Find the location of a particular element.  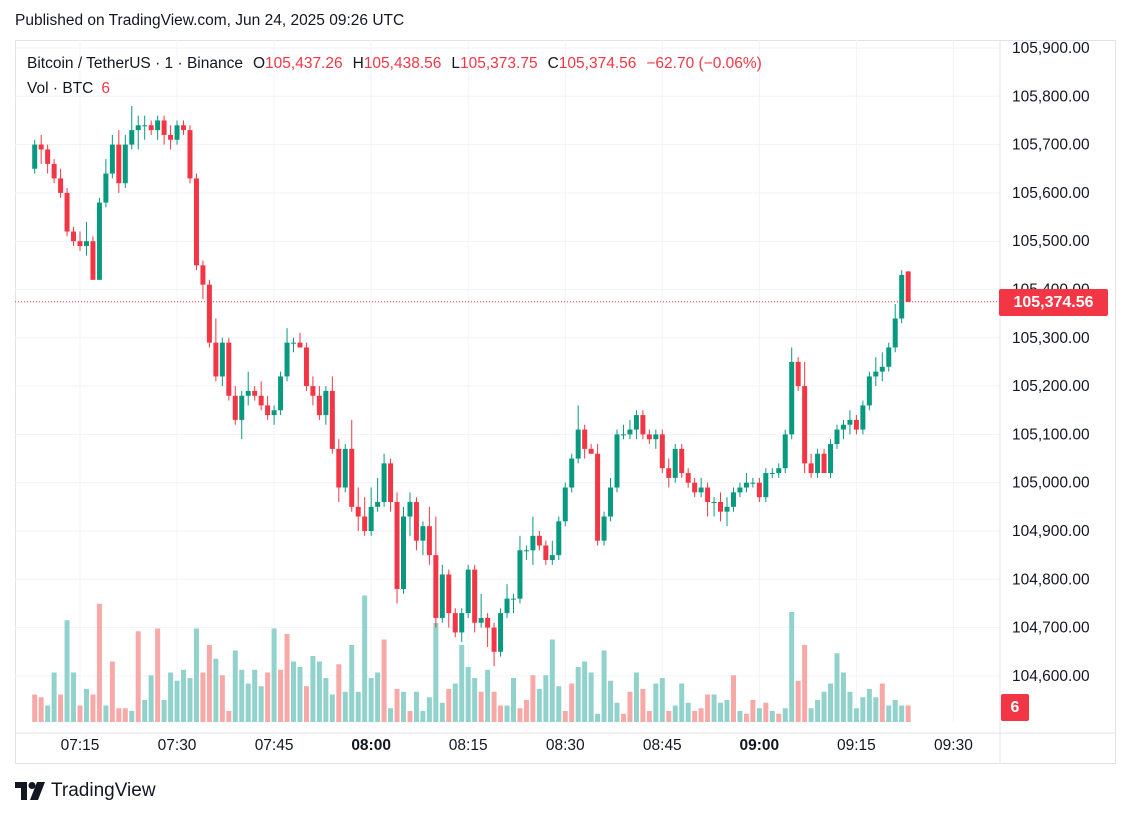

close-label: C is located at coordinates (553, 63).